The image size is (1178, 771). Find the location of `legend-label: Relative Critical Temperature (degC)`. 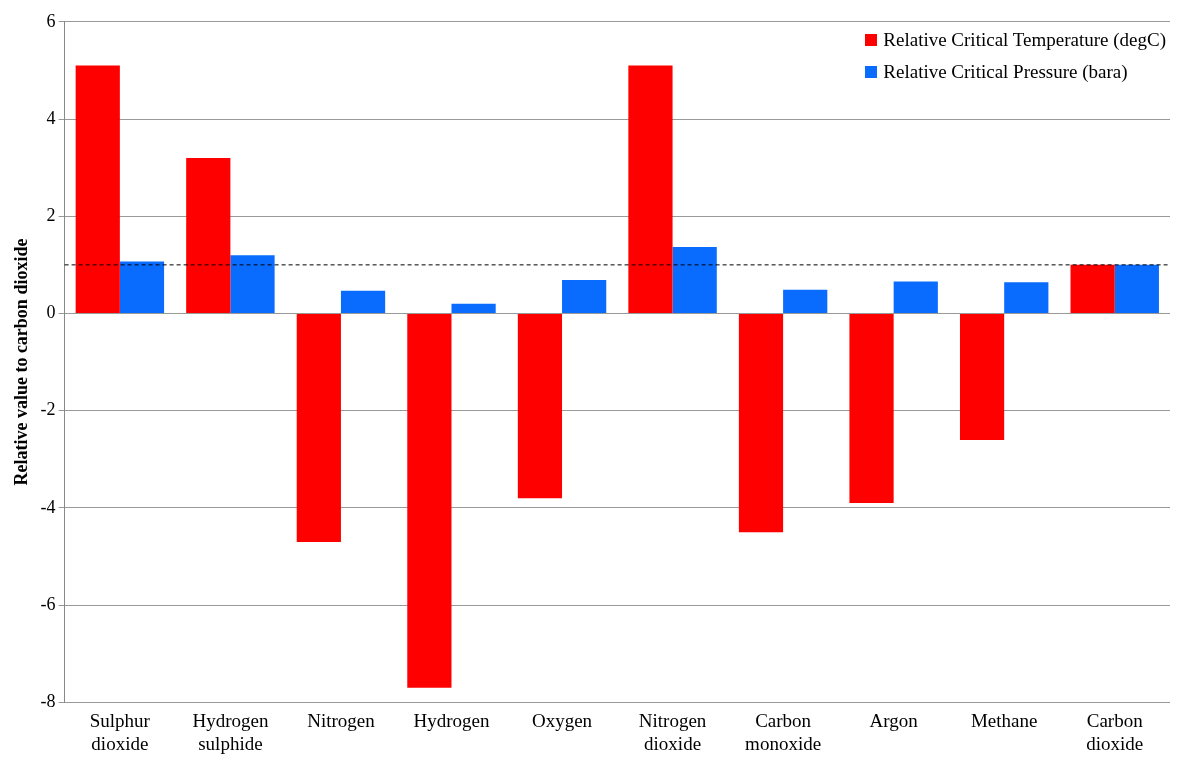

legend-label: Relative Critical Temperature (degC) is located at coordinates (1024, 40).